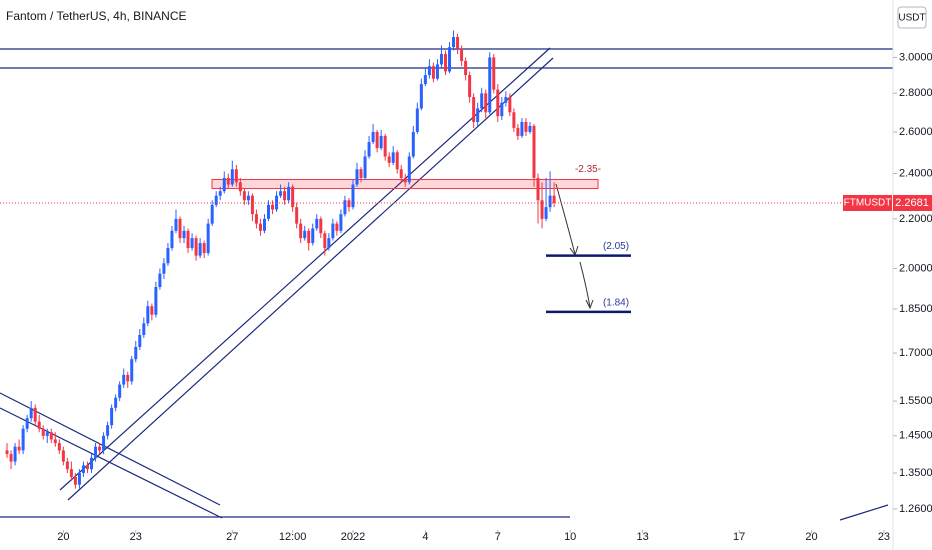  What do you see at coordinates (915, 401) in the screenshot?
I see `y-tick-label: 1.5500` at bounding box center [915, 401].